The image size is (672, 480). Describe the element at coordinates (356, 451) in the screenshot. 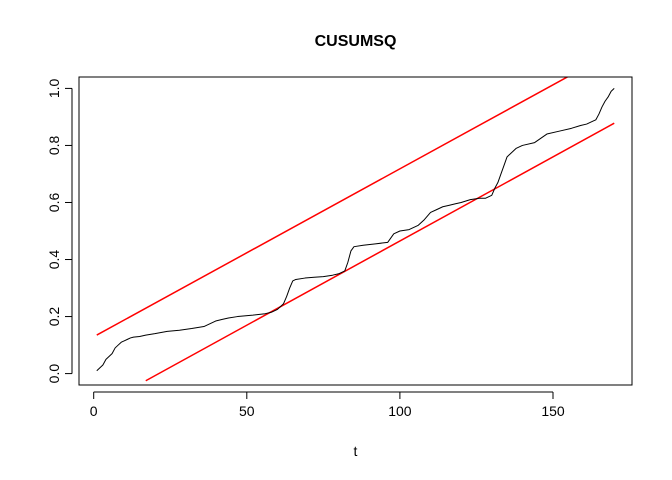

I see `x-axis-label: t` at that location.